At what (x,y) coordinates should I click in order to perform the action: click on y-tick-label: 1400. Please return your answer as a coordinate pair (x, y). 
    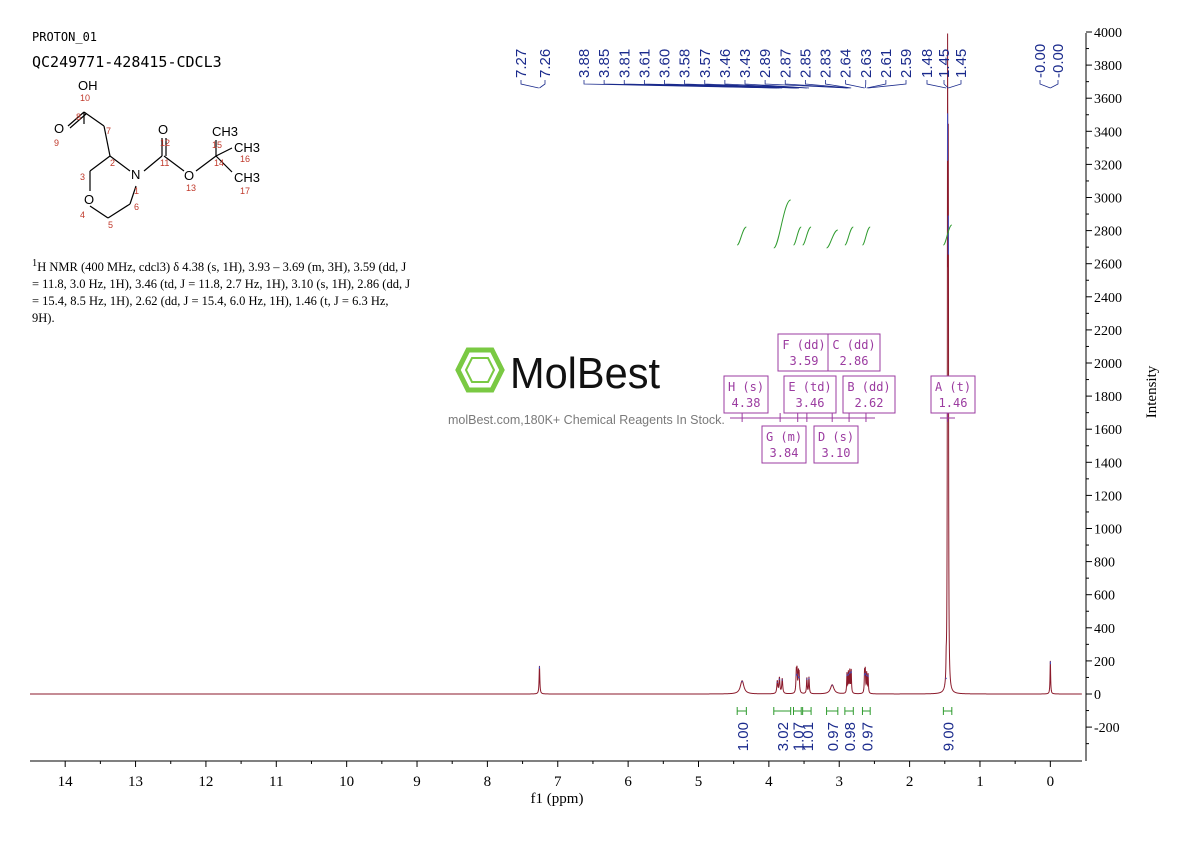
    Looking at the image, I should click on (1108, 463).